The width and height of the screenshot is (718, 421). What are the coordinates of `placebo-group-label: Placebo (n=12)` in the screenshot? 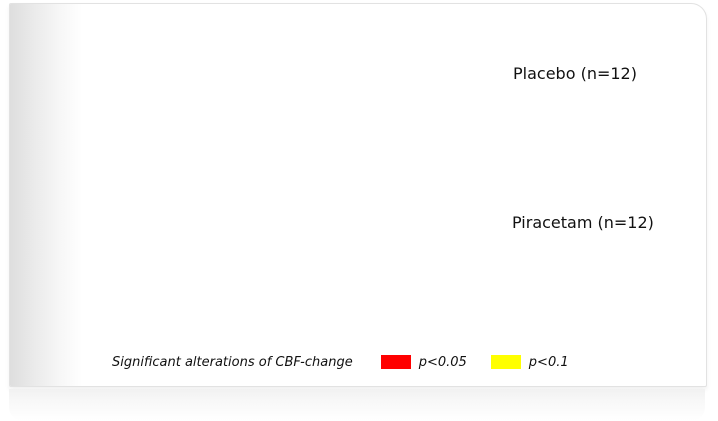 It's located at (575, 73).